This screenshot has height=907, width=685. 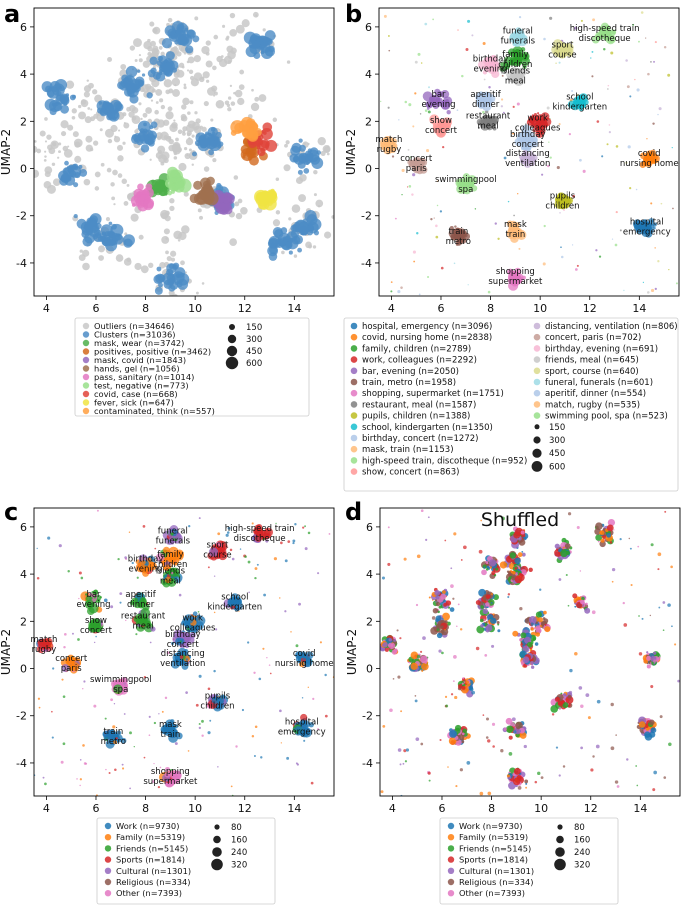 I want to click on x-tick-label: 6, so click(x=441, y=808).